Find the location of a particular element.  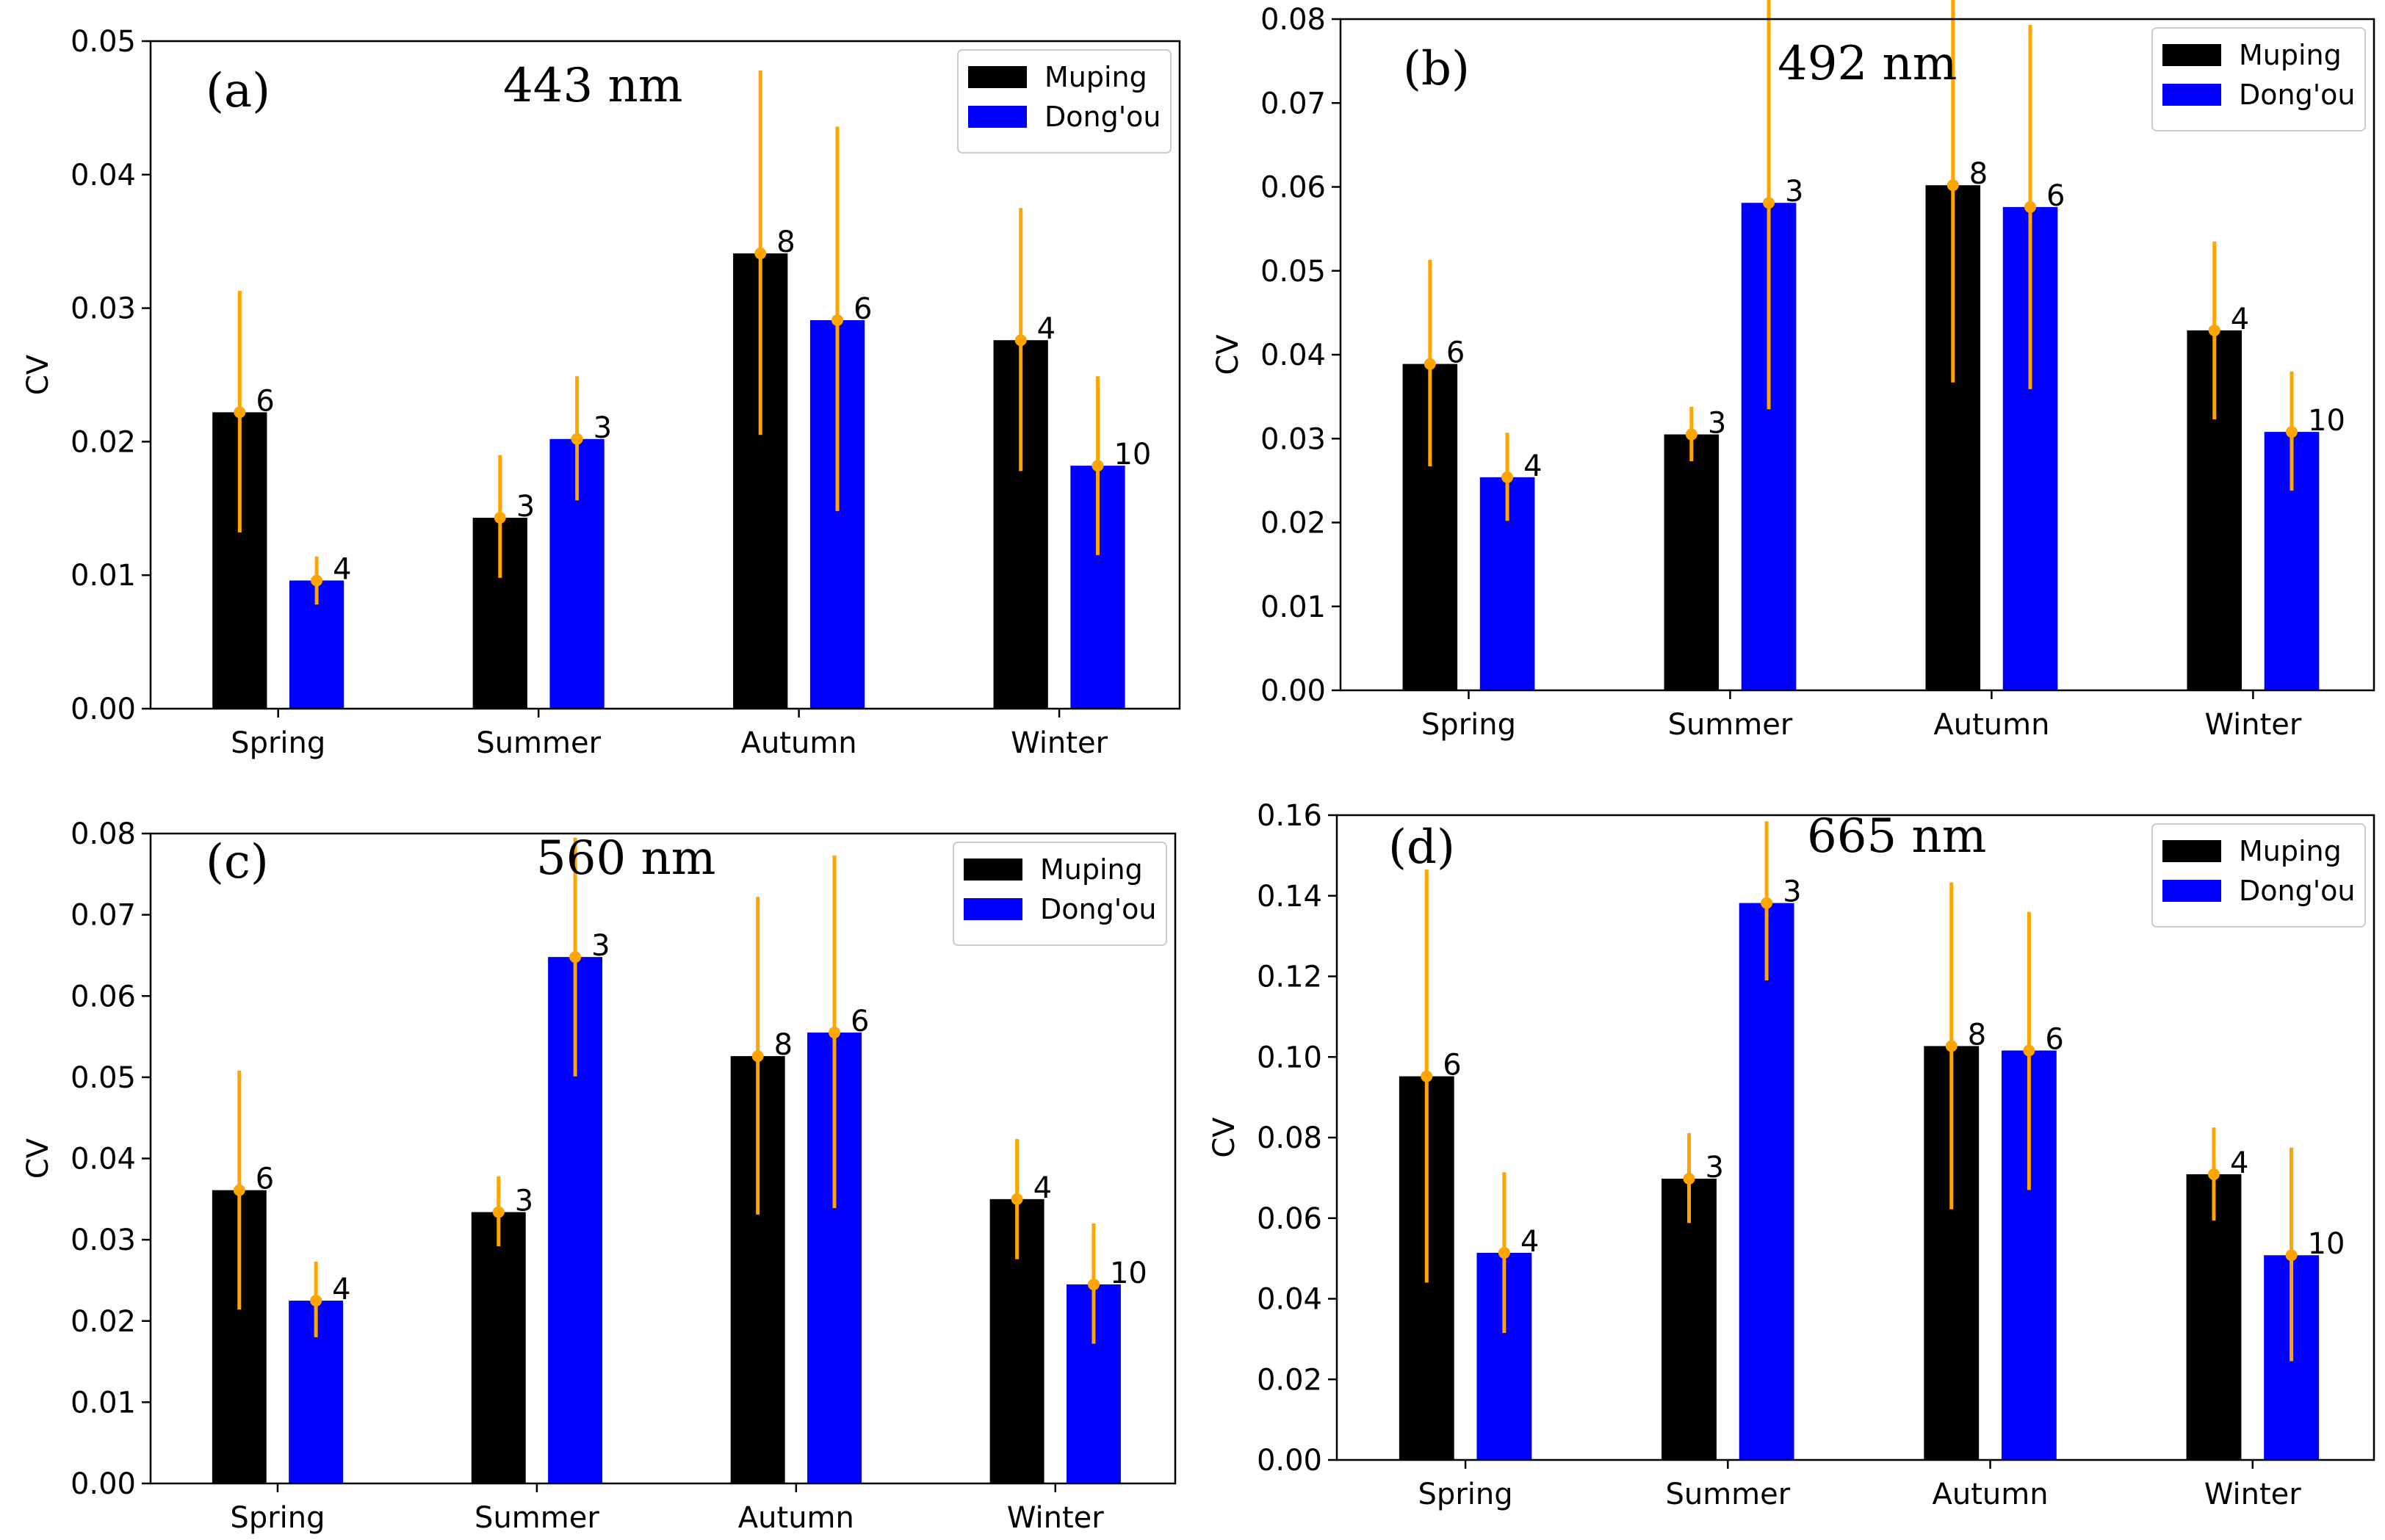

bar-muping-winter is located at coordinates (2214, 1317).